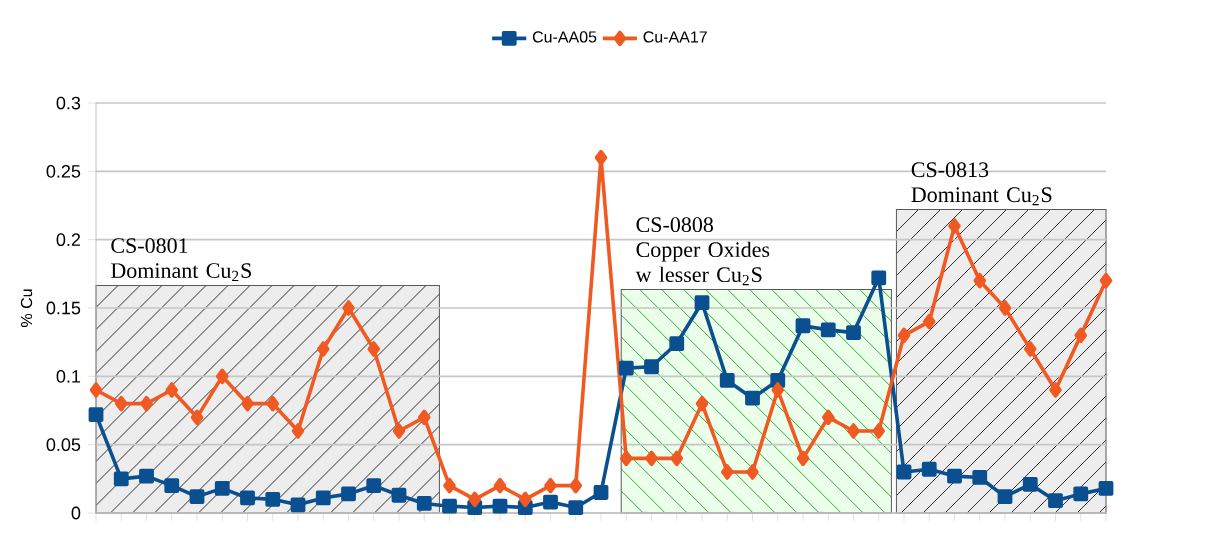 This screenshot has height=553, width=1214. Describe the element at coordinates (675, 37) in the screenshot. I see `legend-label: Cu-AA17` at that location.